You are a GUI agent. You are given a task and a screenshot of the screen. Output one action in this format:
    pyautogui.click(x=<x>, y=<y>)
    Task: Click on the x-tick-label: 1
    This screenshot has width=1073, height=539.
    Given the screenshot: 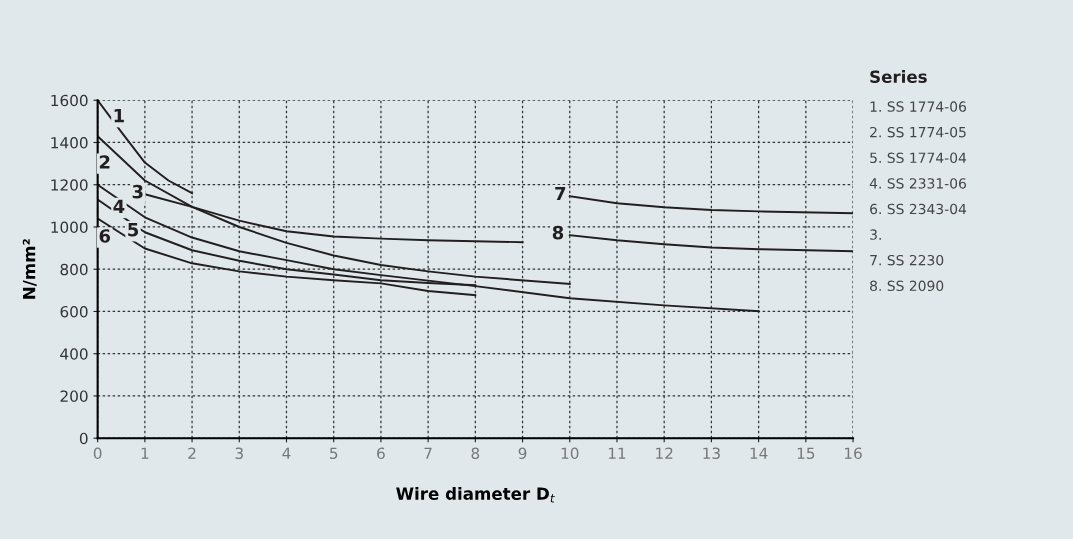 What is the action you would take?
    pyautogui.click(x=145, y=453)
    